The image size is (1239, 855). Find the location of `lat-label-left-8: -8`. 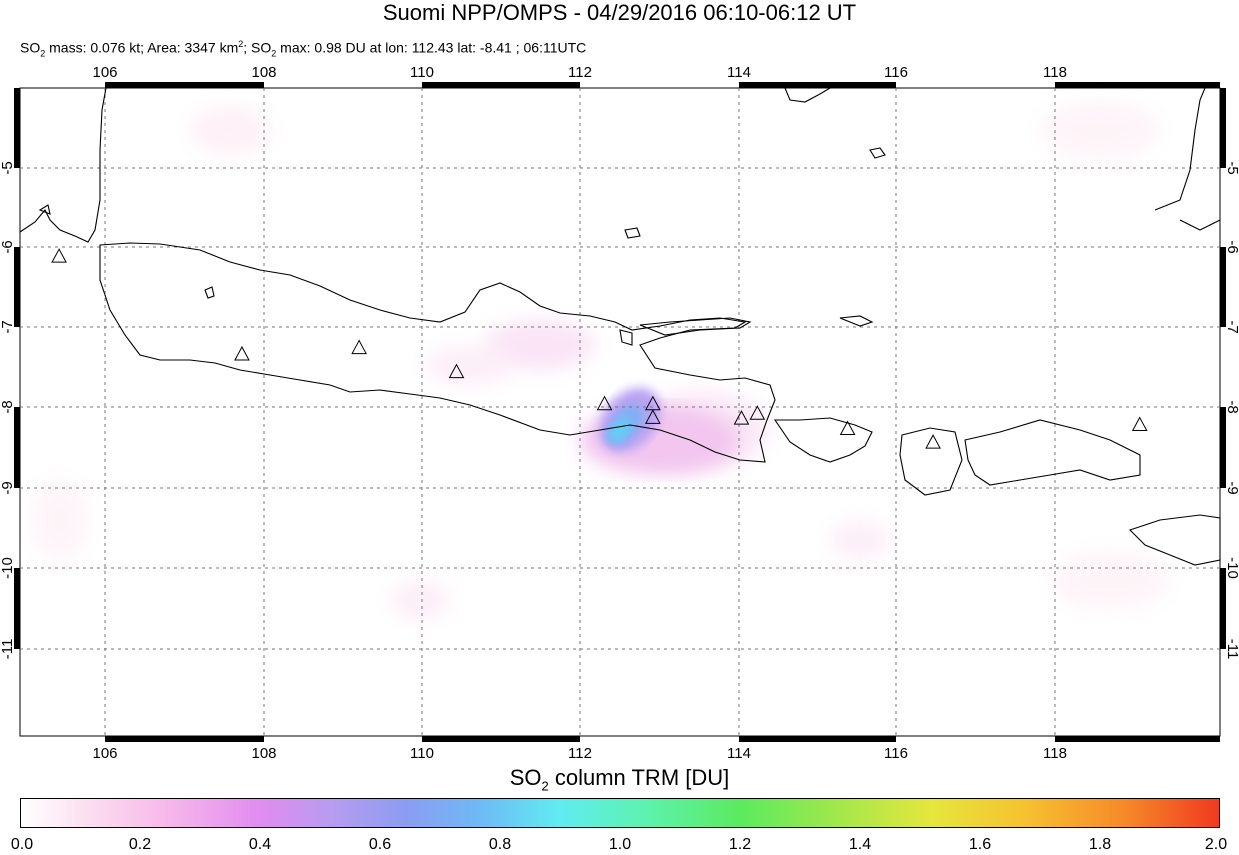

lat-label-left-8: -8 is located at coordinates (8, 406).